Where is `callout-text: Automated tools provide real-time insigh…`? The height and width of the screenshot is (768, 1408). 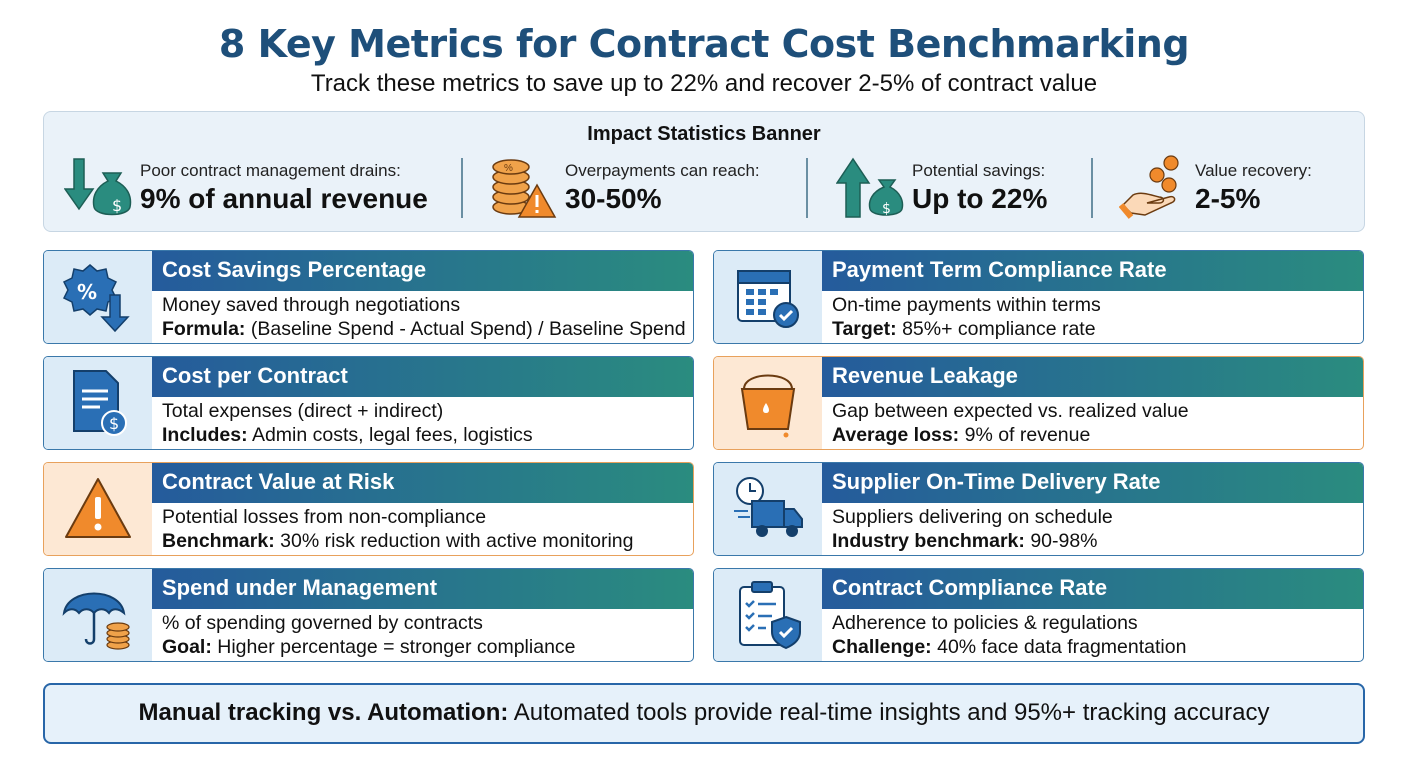
callout-text: Automated tools provide real-time insigh… is located at coordinates (891, 712).